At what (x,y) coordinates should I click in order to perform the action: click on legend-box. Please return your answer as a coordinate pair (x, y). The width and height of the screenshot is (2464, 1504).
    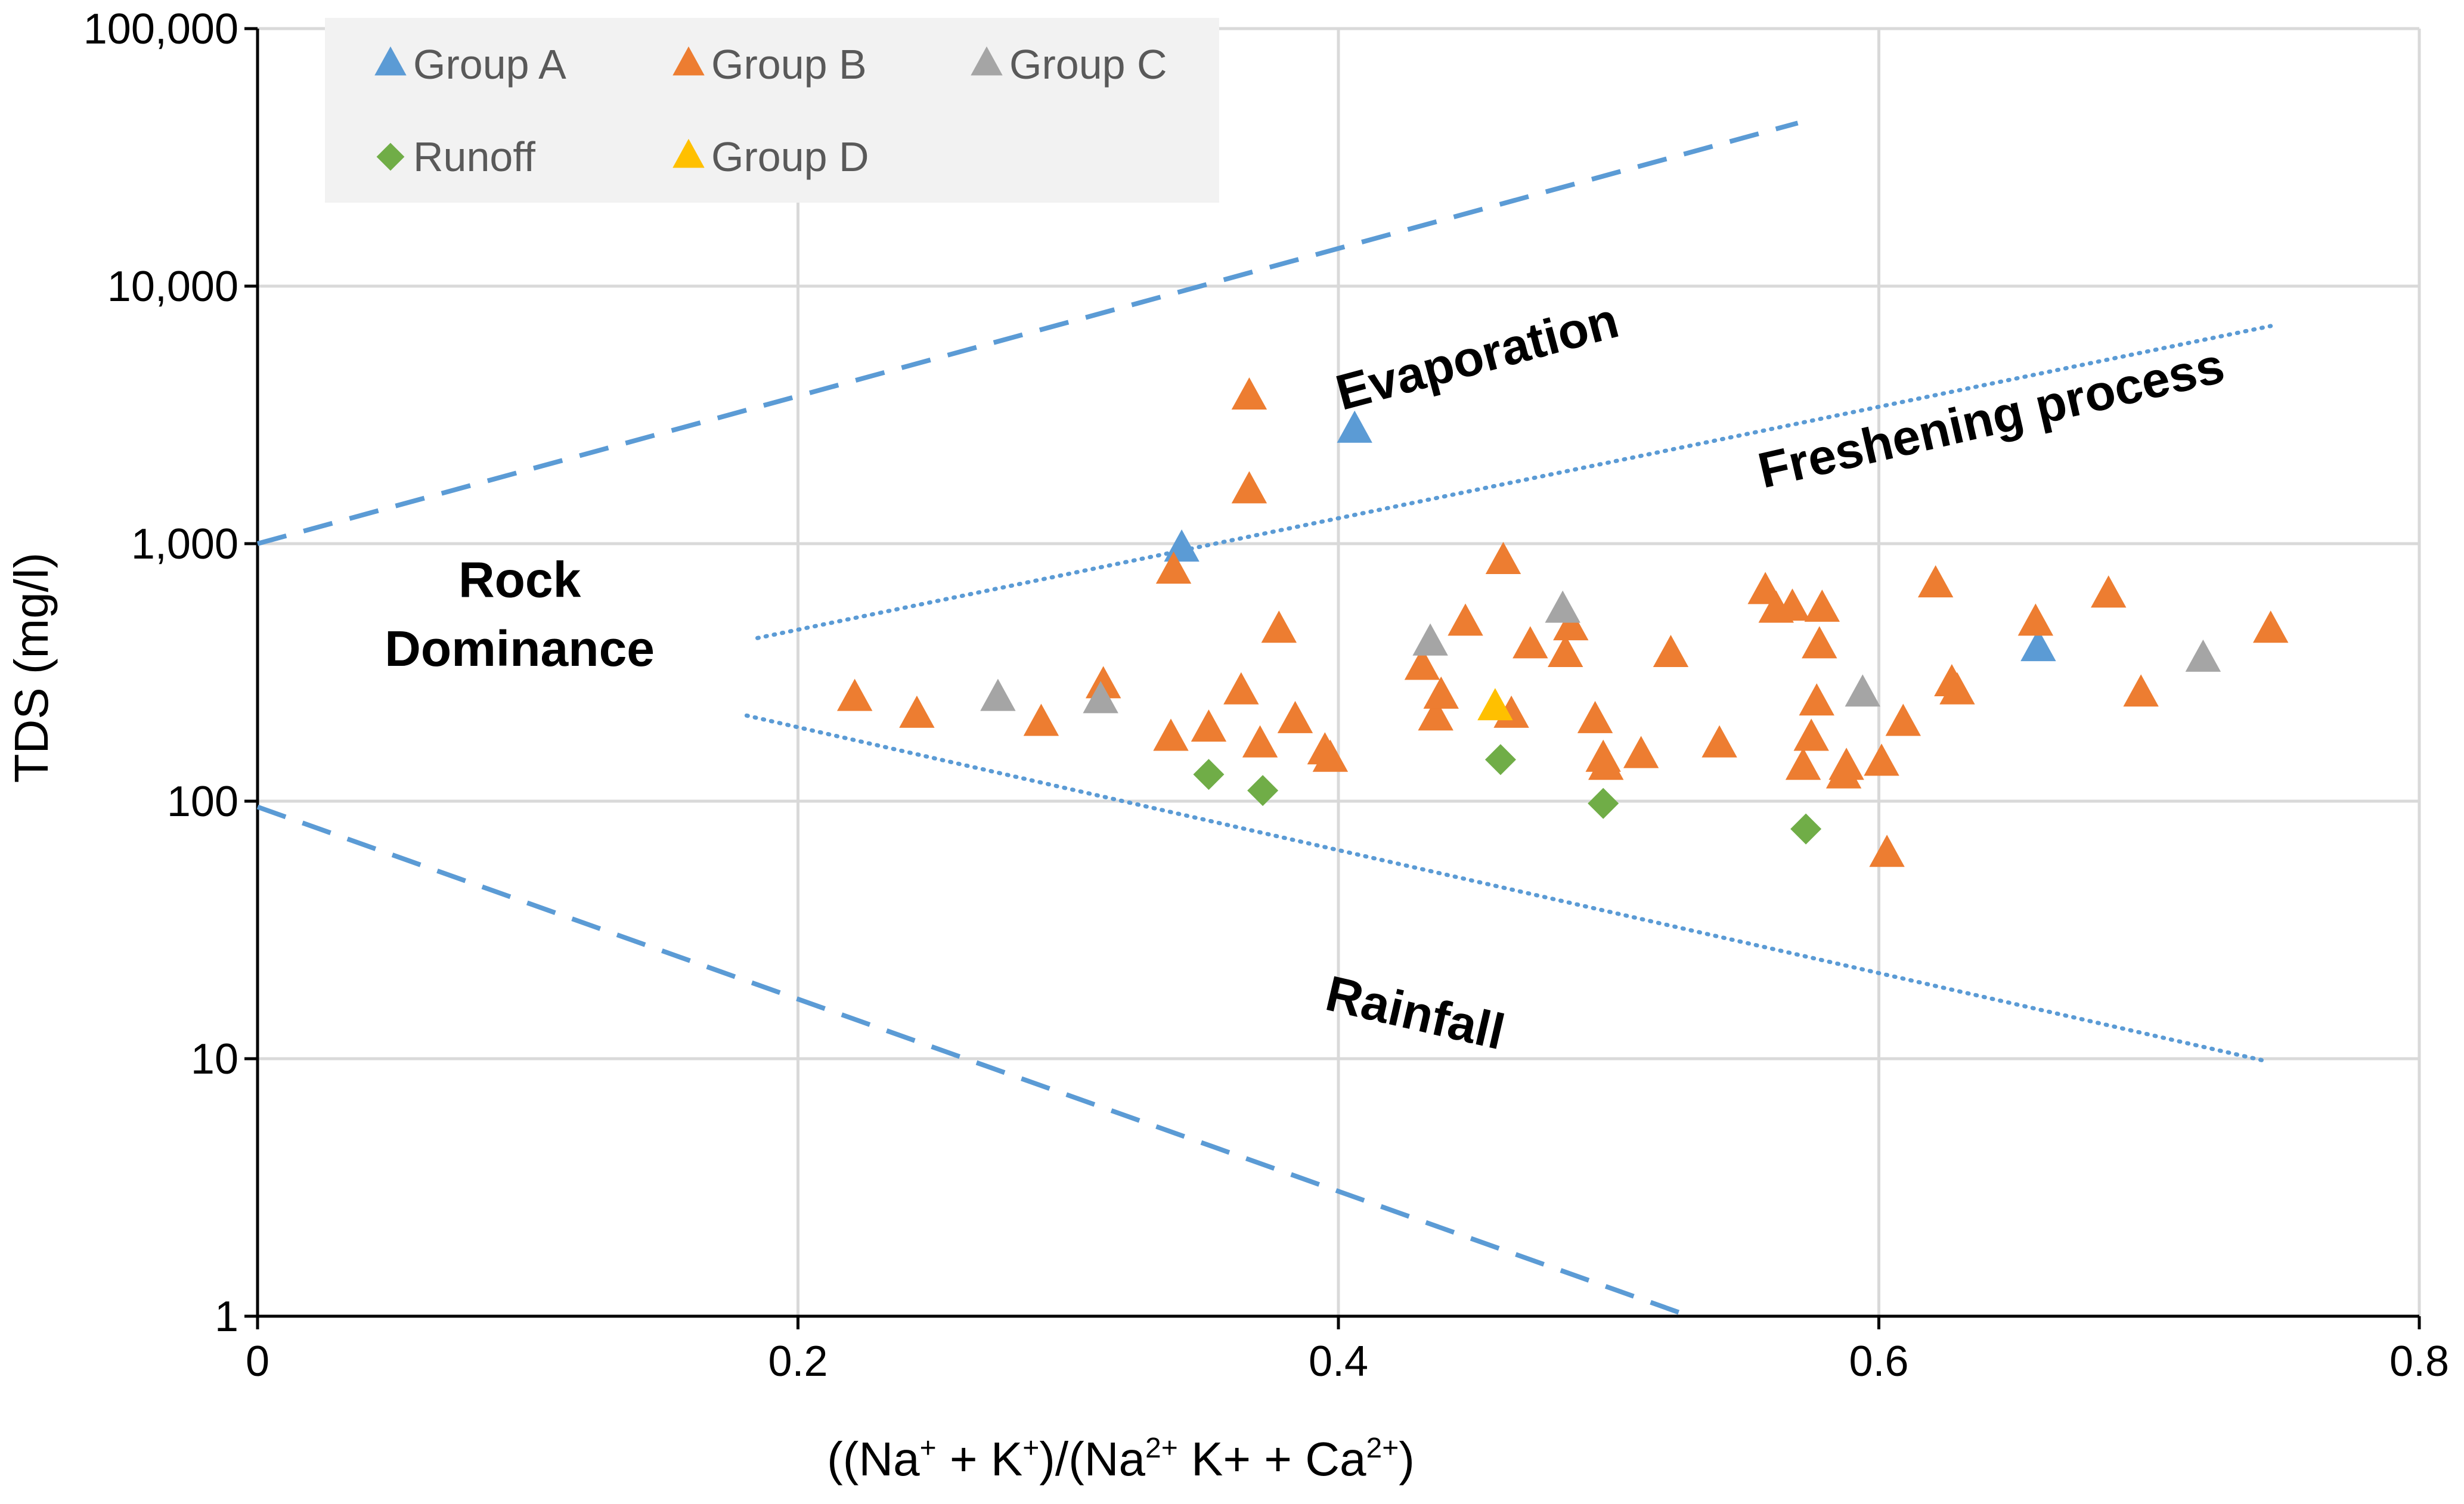
    Looking at the image, I should click on (772, 110).